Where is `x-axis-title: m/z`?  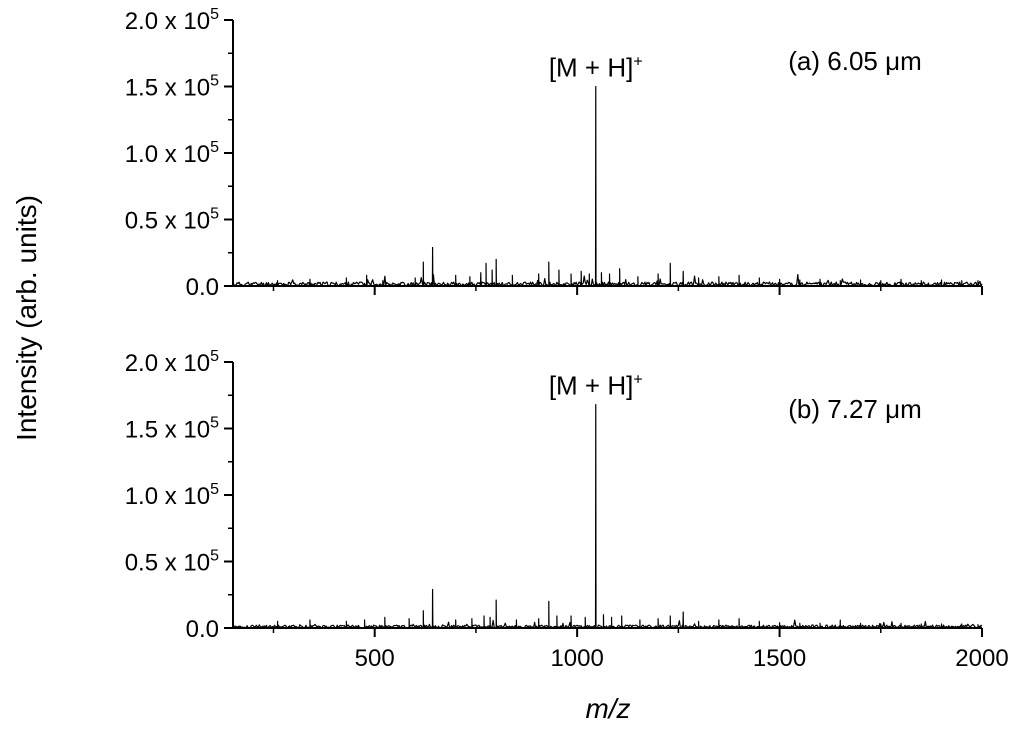
x-axis-title: m/z is located at coordinates (607, 708).